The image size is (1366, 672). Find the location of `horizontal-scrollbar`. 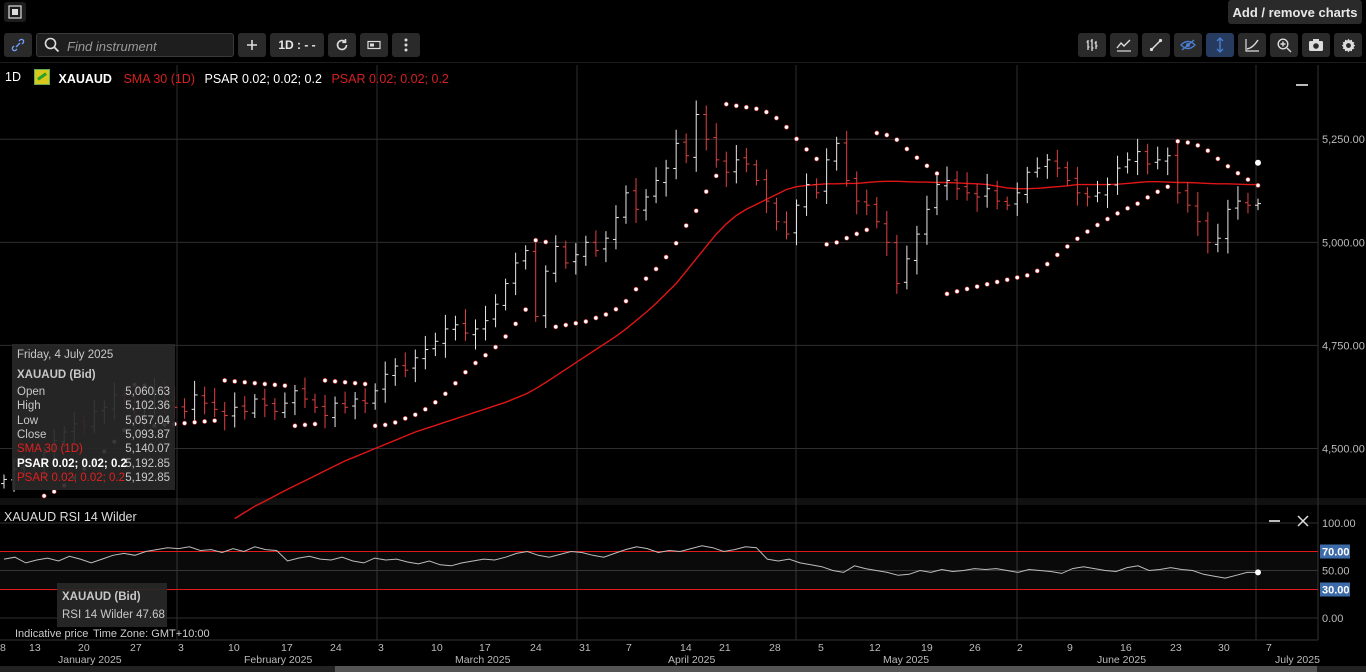

horizontal-scrollbar is located at coordinates (683, 669).